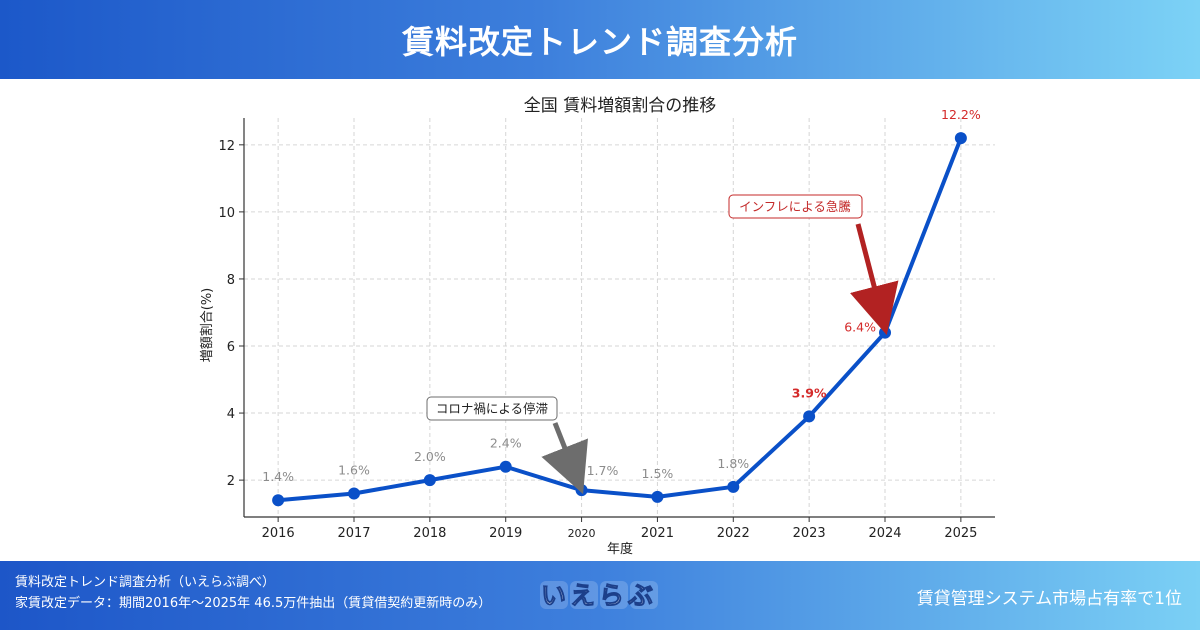 This screenshot has height=630, width=1200. I want to click on page-title: 賃料改定トレンド調査分析, so click(599, 41).